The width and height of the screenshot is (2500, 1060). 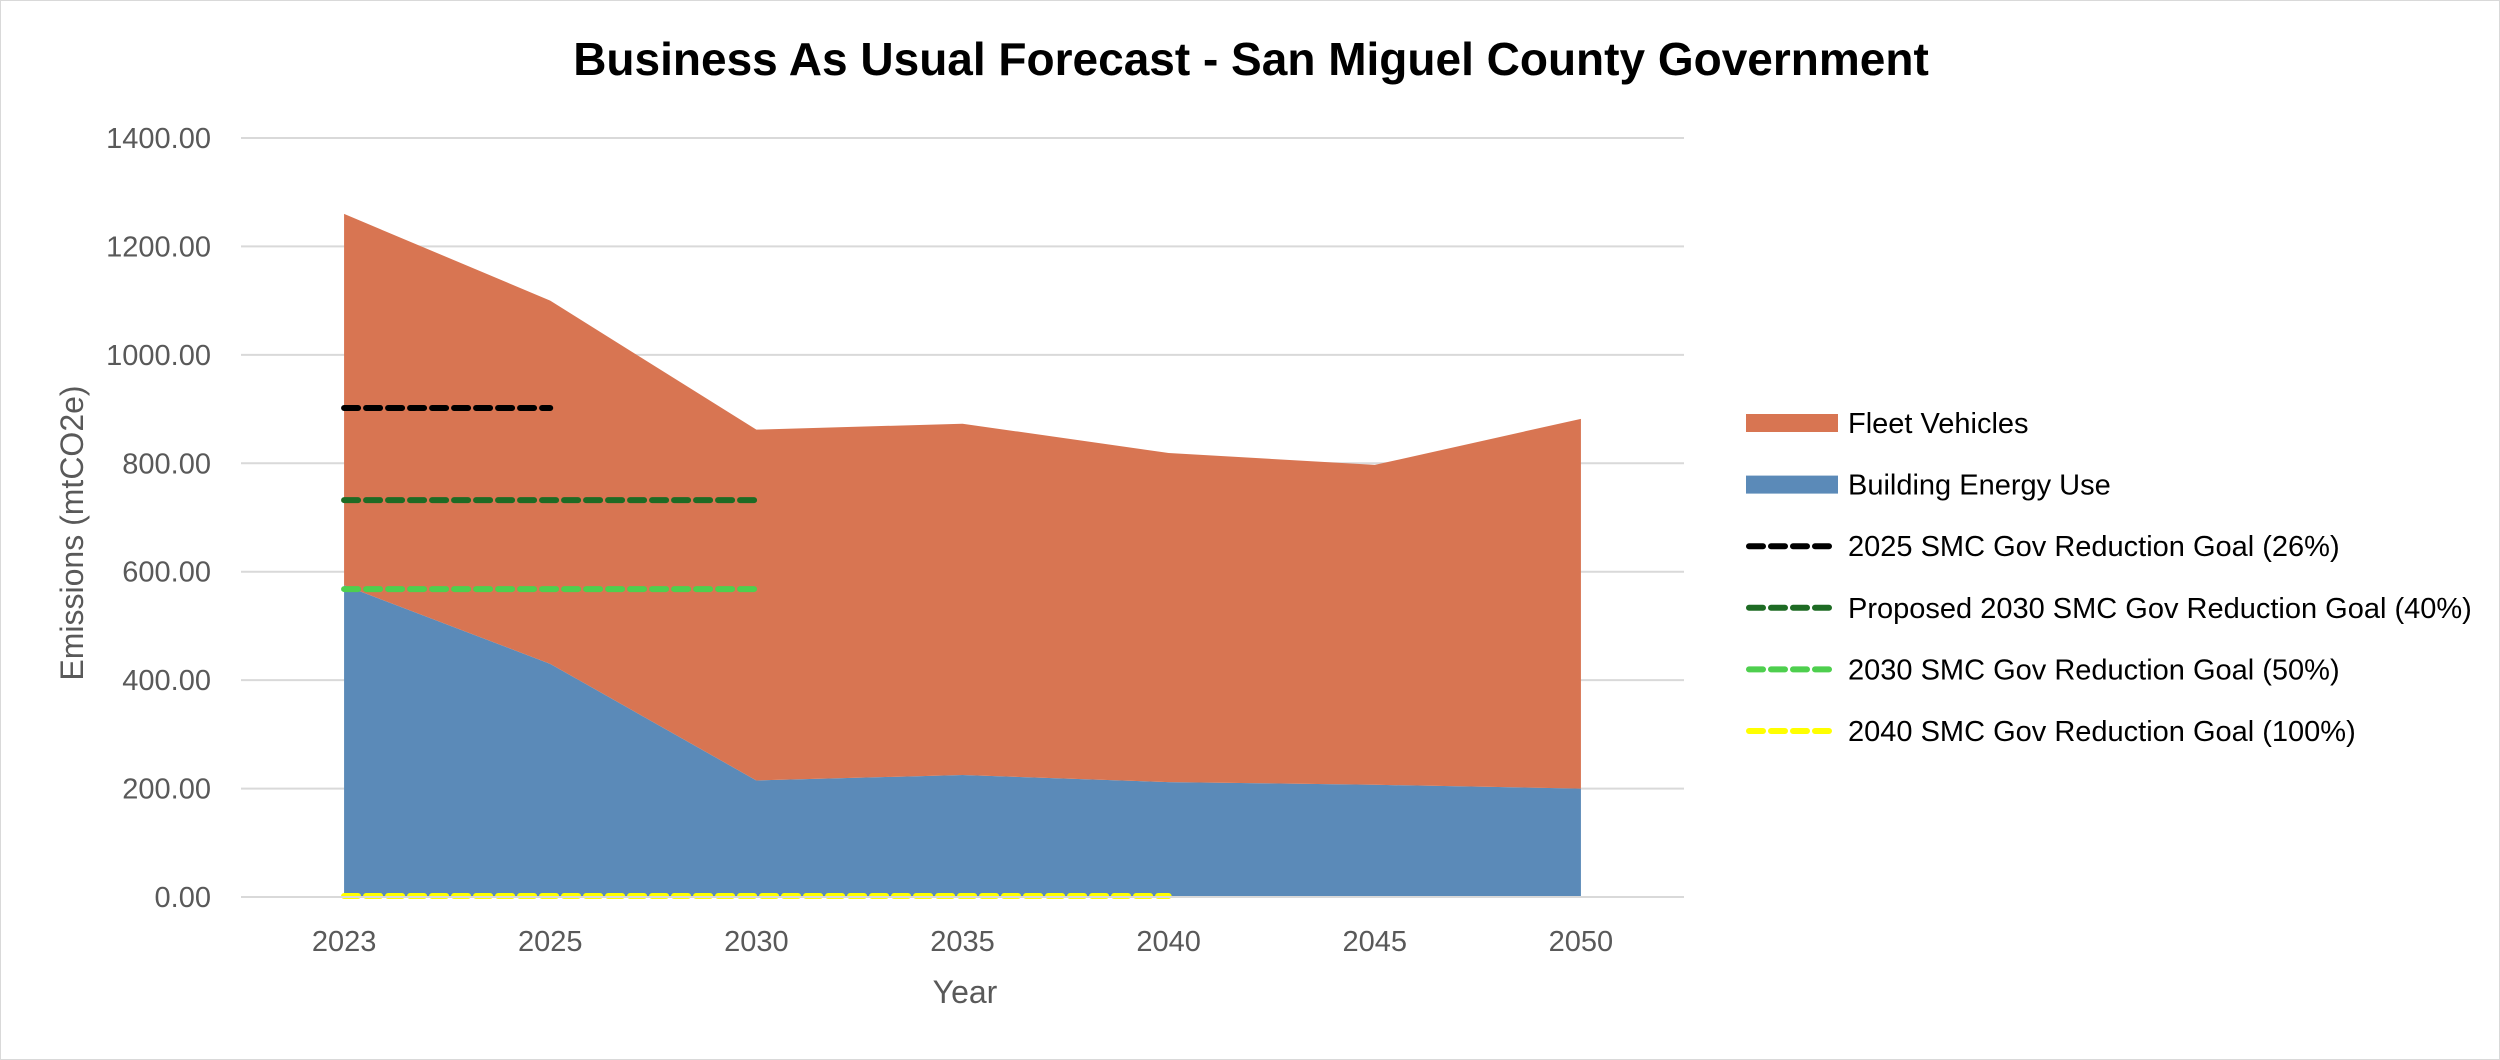 What do you see at coordinates (1581, 942) in the screenshot?
I see `x-tick-label: 2050` at bounding box center [1581, 942].